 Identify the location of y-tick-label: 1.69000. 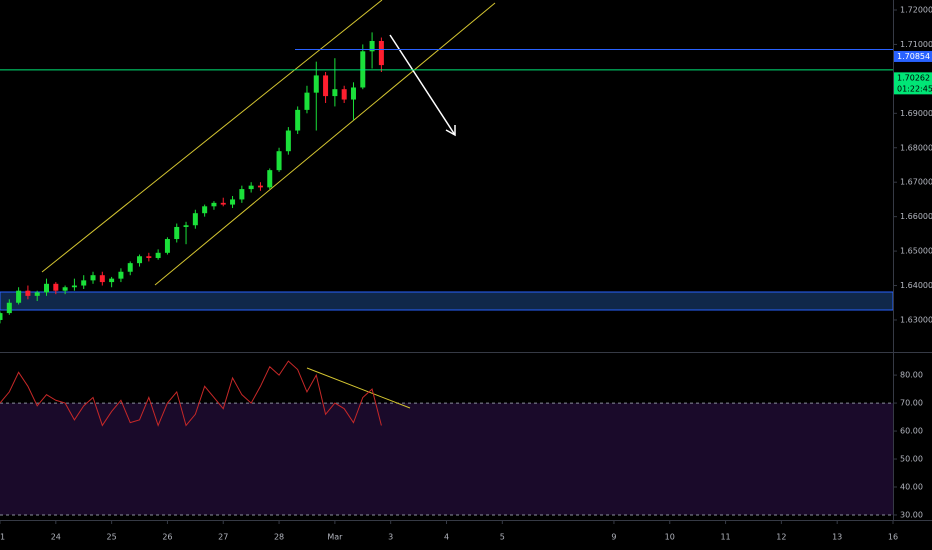
(916, 113).